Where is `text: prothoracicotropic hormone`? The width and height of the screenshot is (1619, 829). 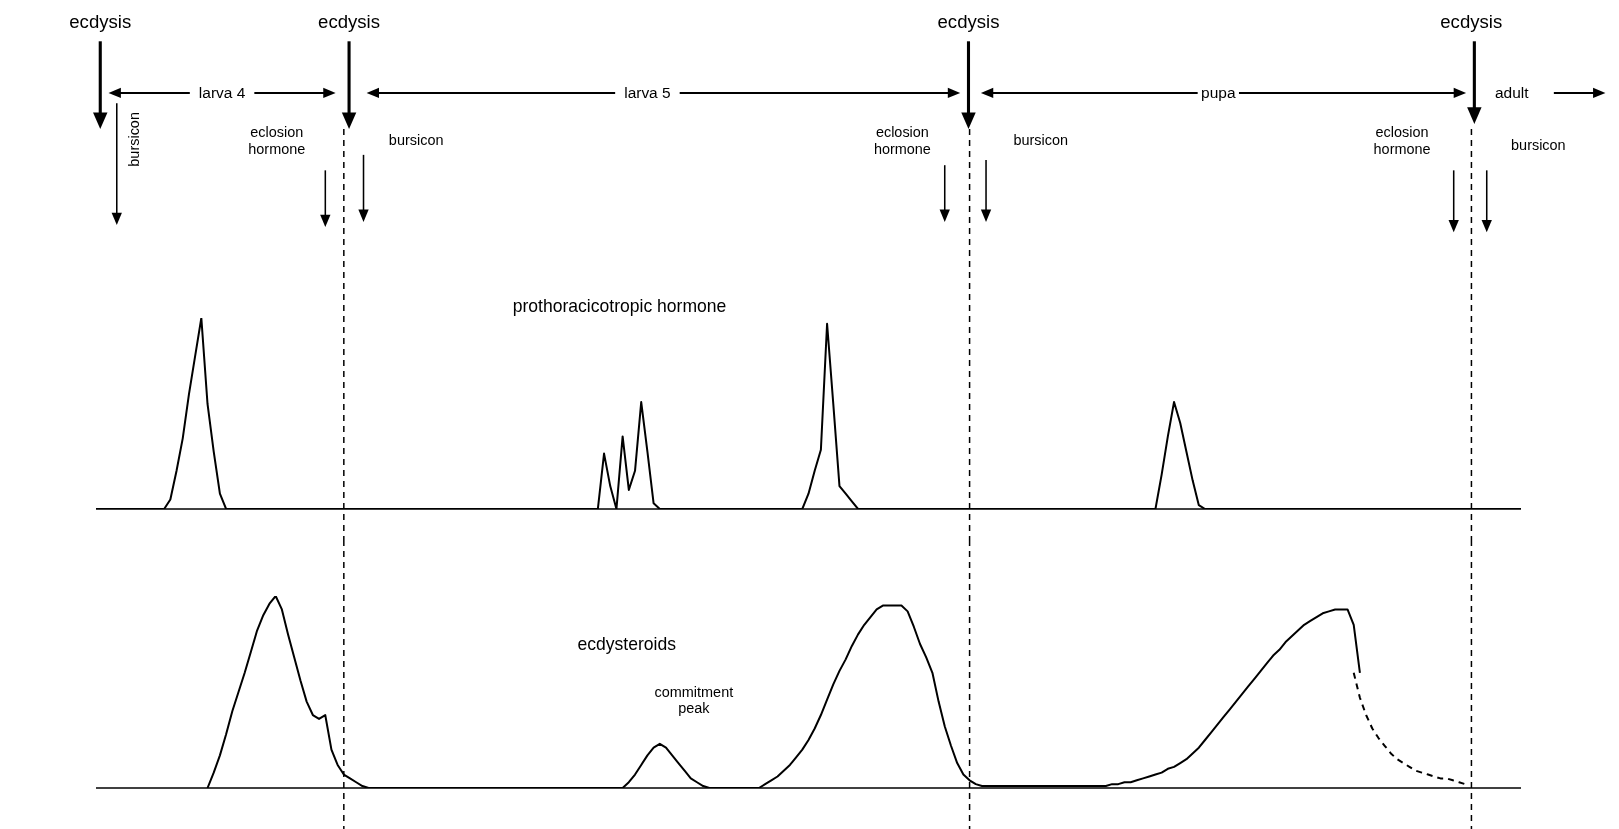 text: prothoracicotropic hormone is located at coordinates (619, 305).